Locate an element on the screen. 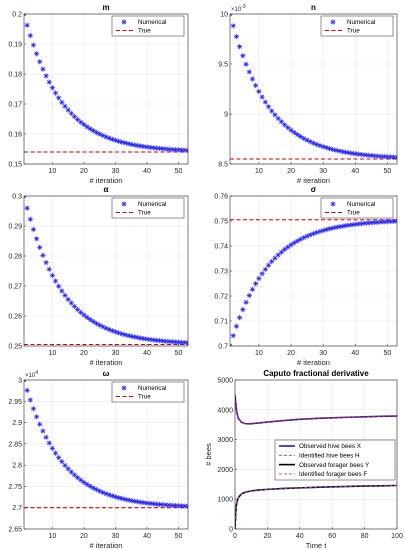 This screenshot has height=550, width=405. y-tick-label: 0.28 is located at coordinates (15, 257).